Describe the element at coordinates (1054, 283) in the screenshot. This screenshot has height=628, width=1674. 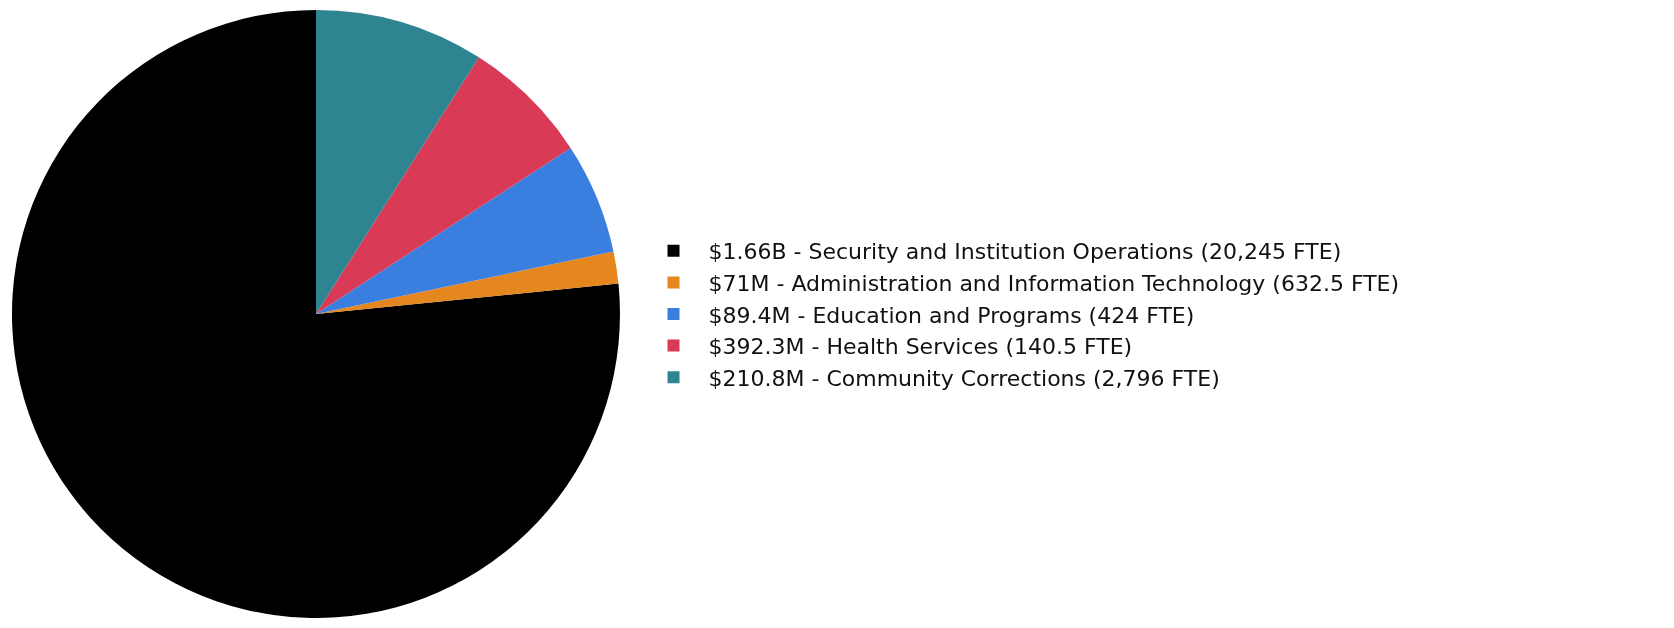
I see `legend-label: $71M - Administration and Information Technology (632.5 FTE)` at that location.